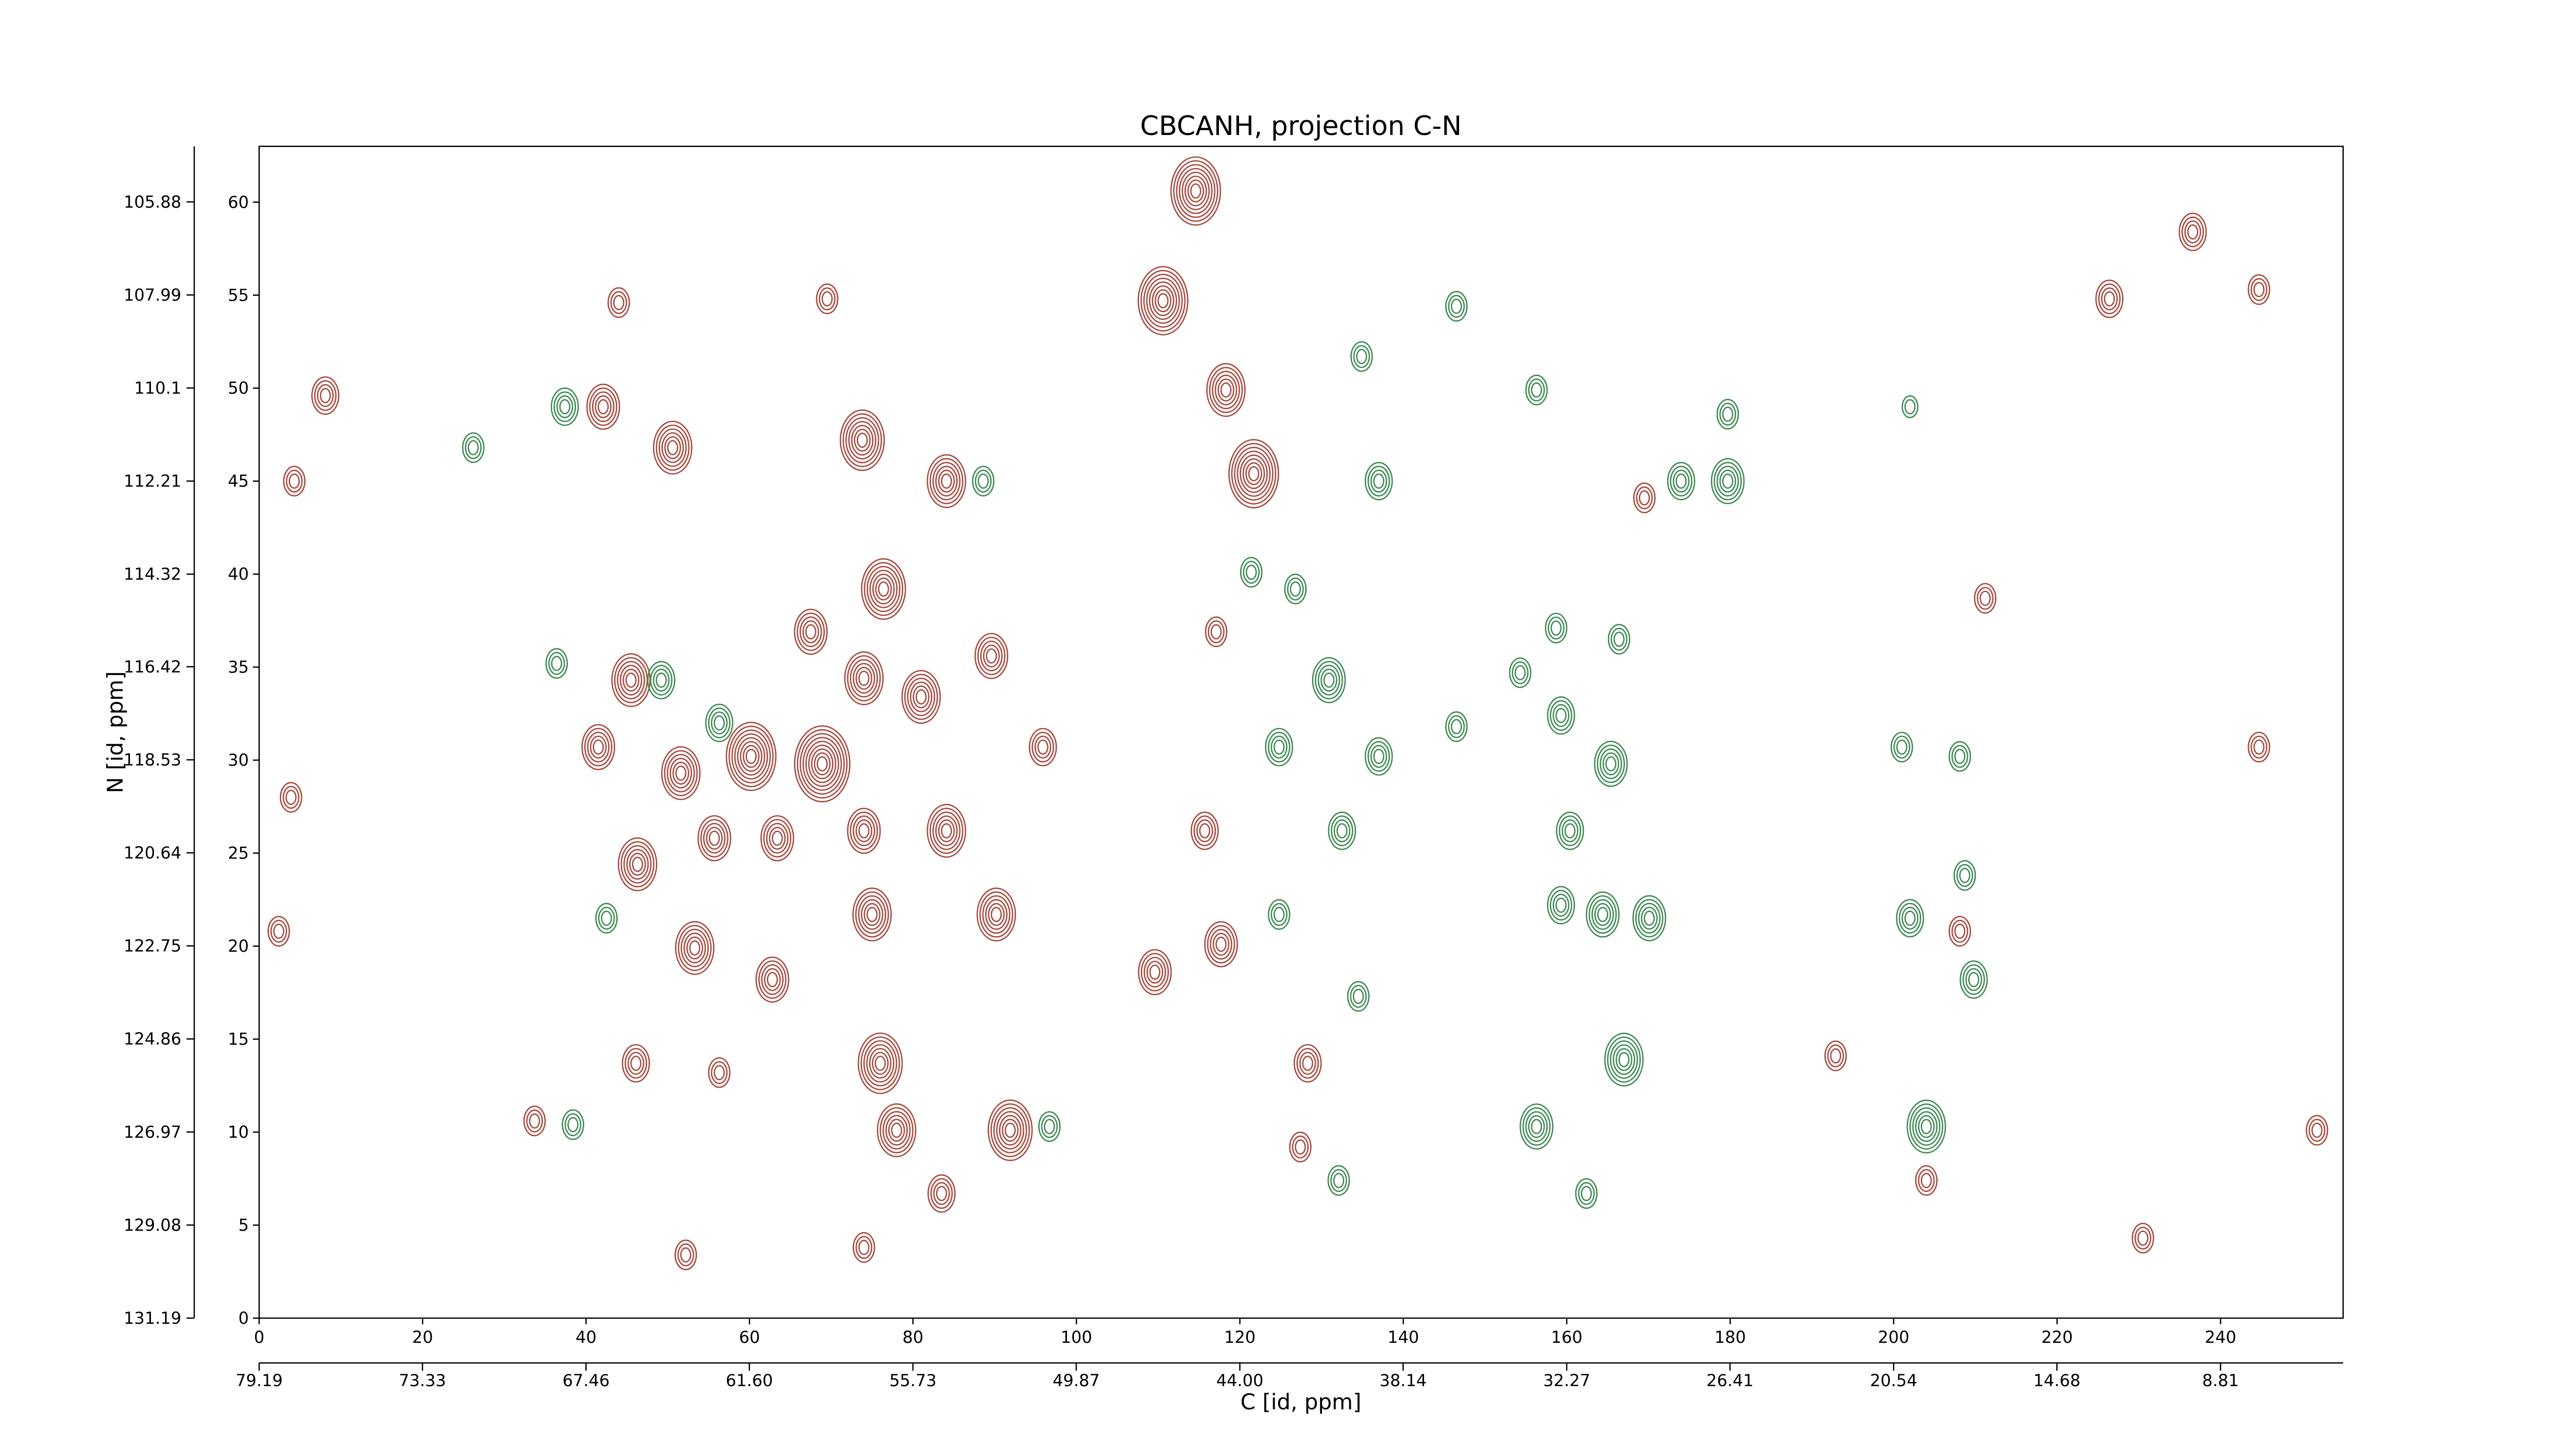 The image size is (2576, 1449). What do you see at coordinates (238, 1039) in the screenshot?
I see `y-tick-label: 15` at bounding box center [238, 1039].